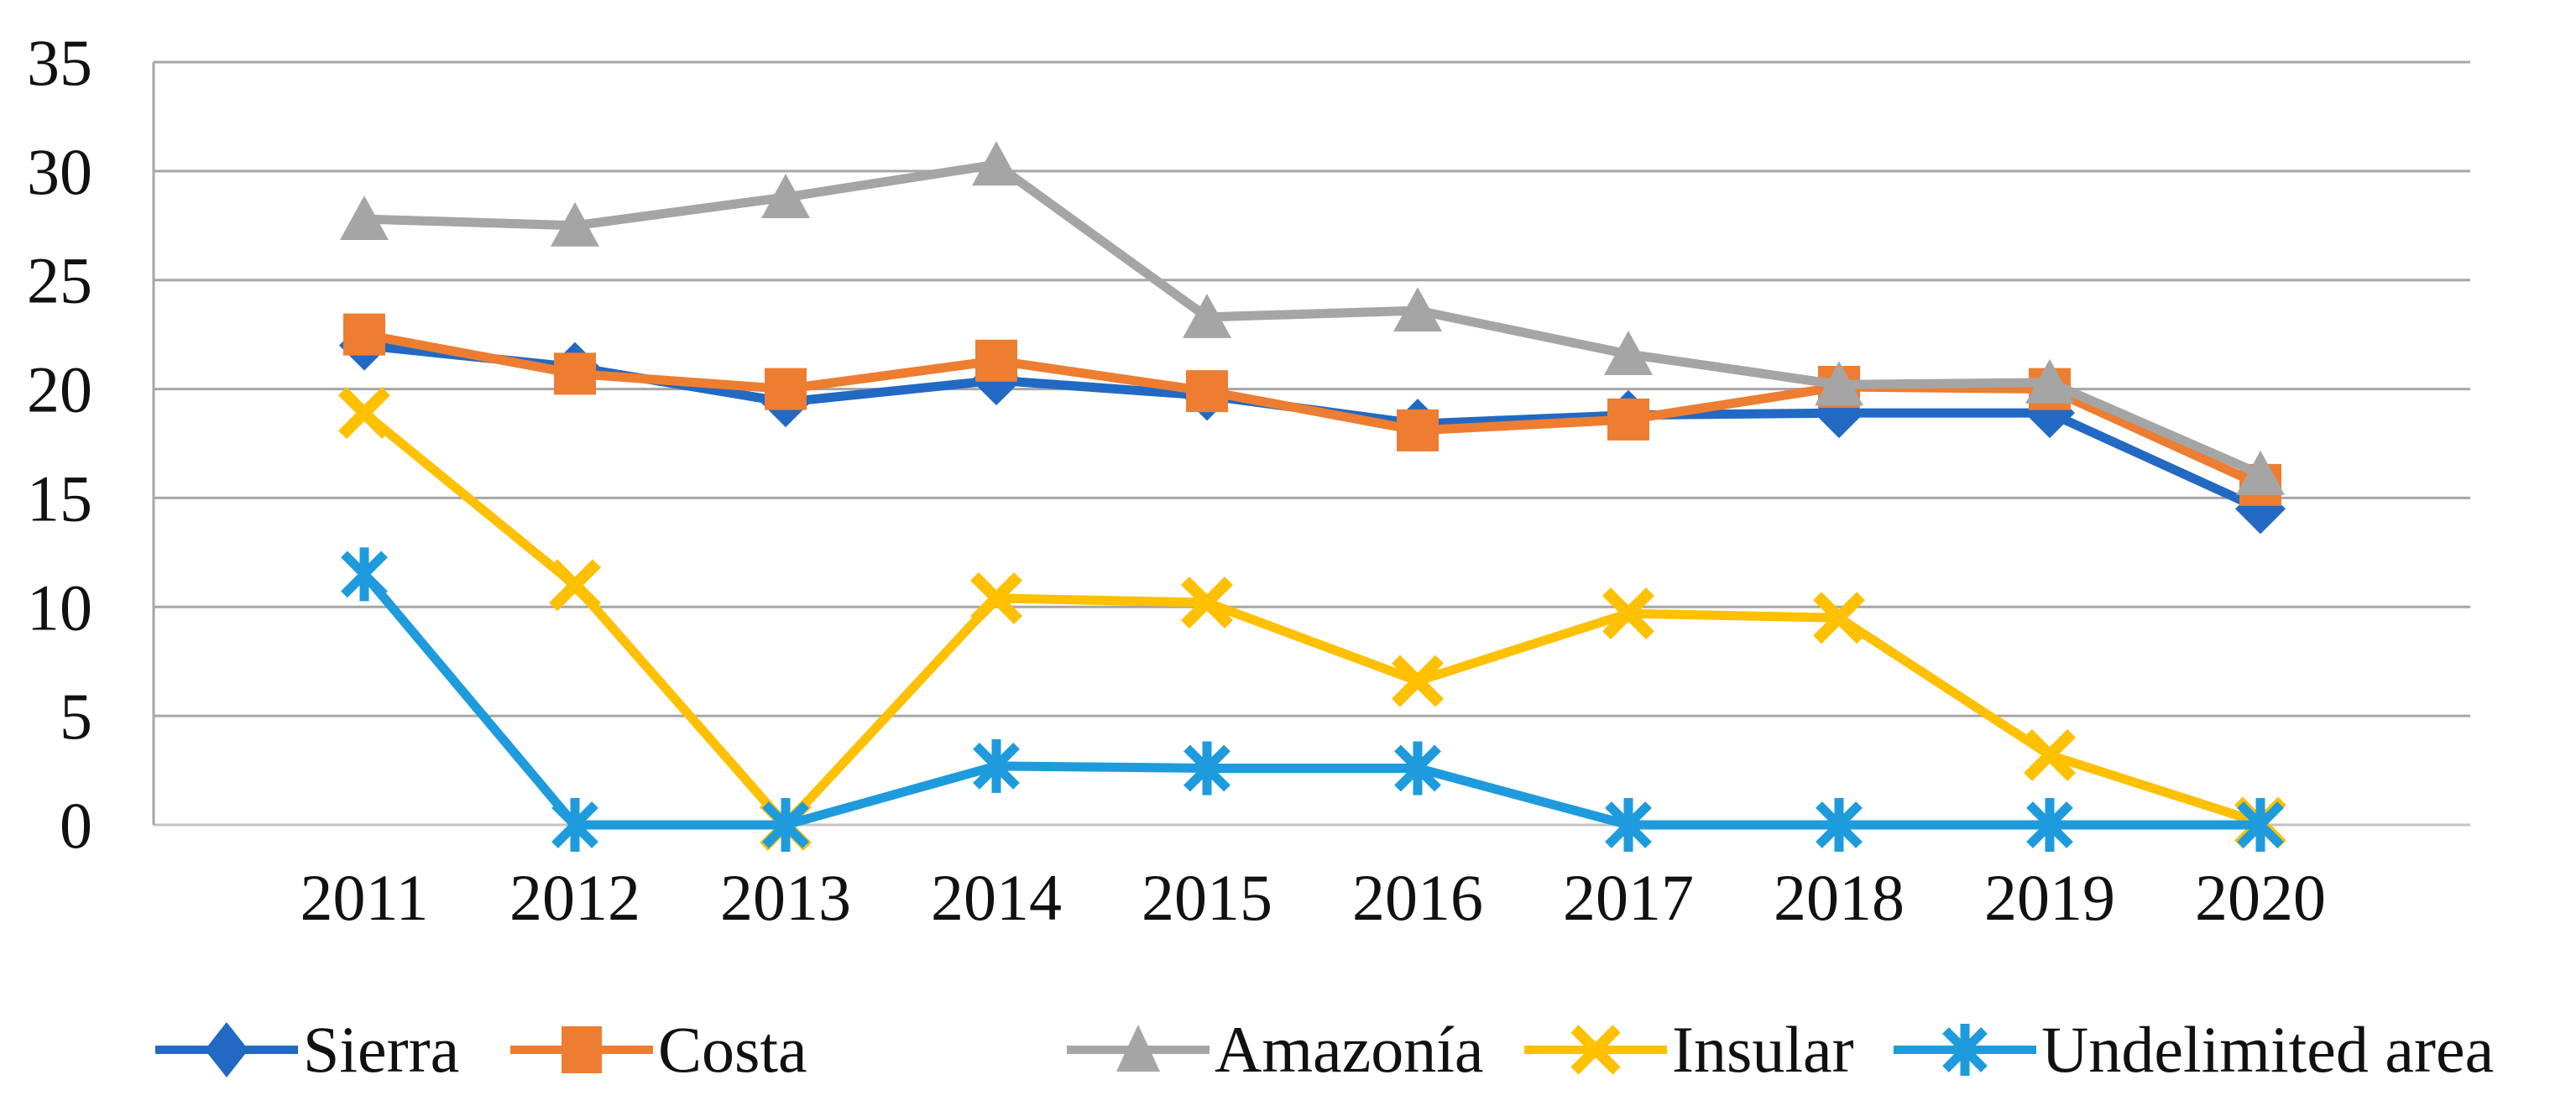  What do you see at coordinates (59, 389) in the screenshot?
I see `y-tick-label-20: 20` at bounding box center [59, 389].